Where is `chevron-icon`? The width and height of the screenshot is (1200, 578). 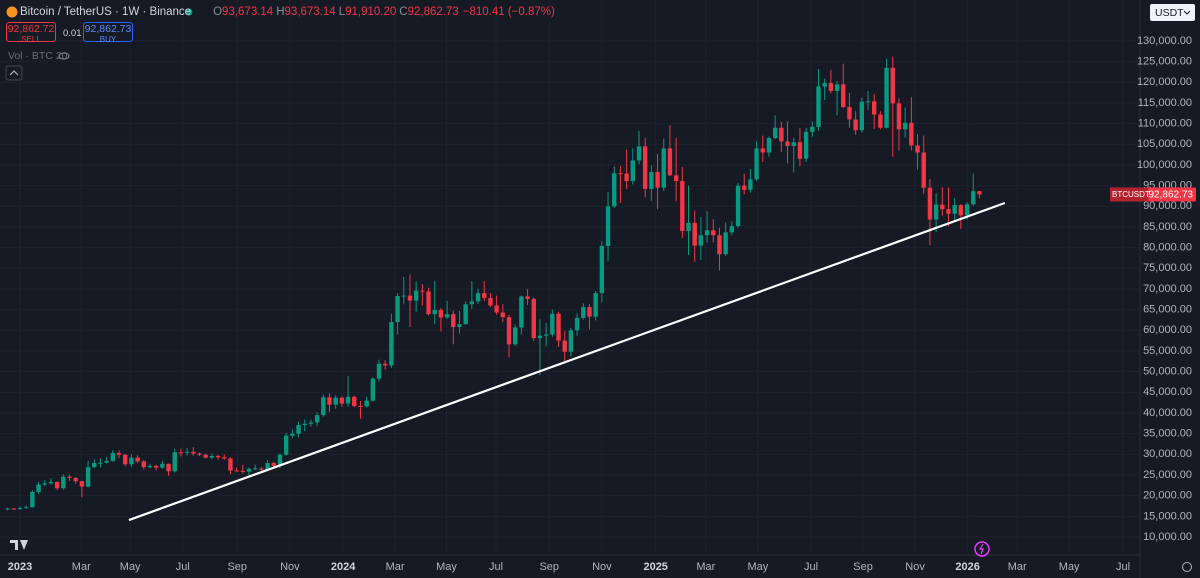 chevron-icon is located at coordinates (14, 73).